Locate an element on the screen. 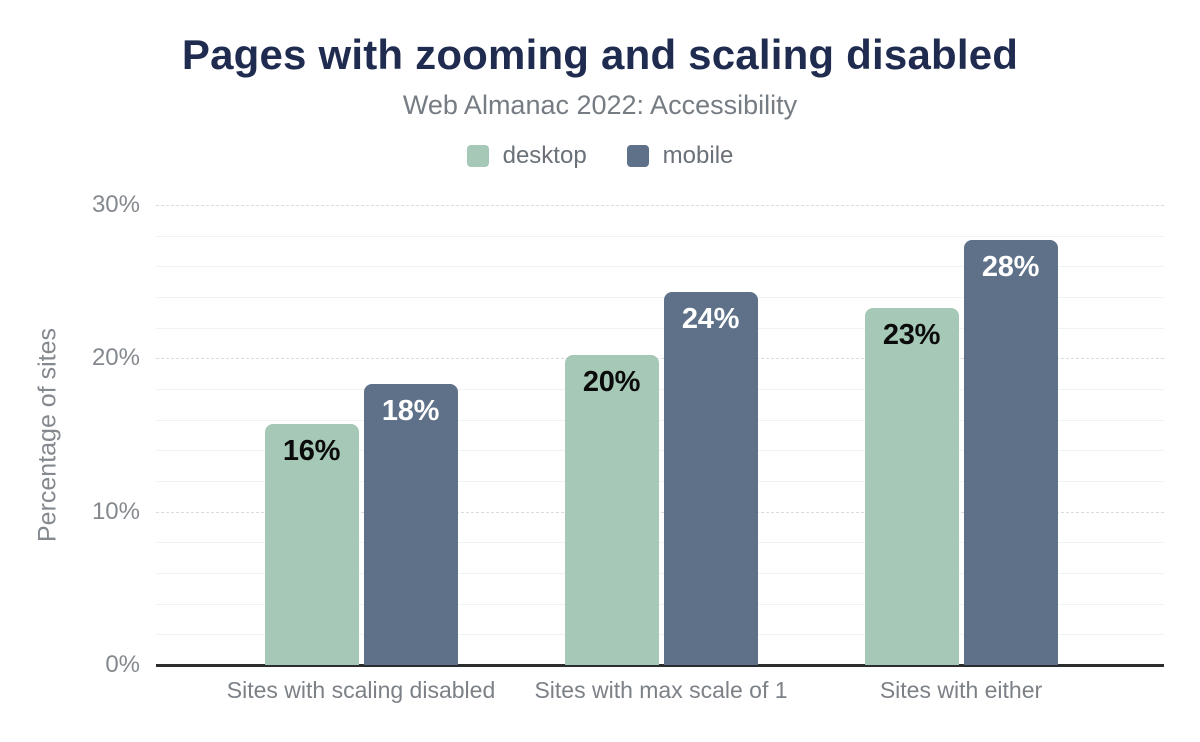 Image resolution: width=1200 pixels, height=742 pixels. bar-value-label: 28% is located at coordinates (1010, 267).